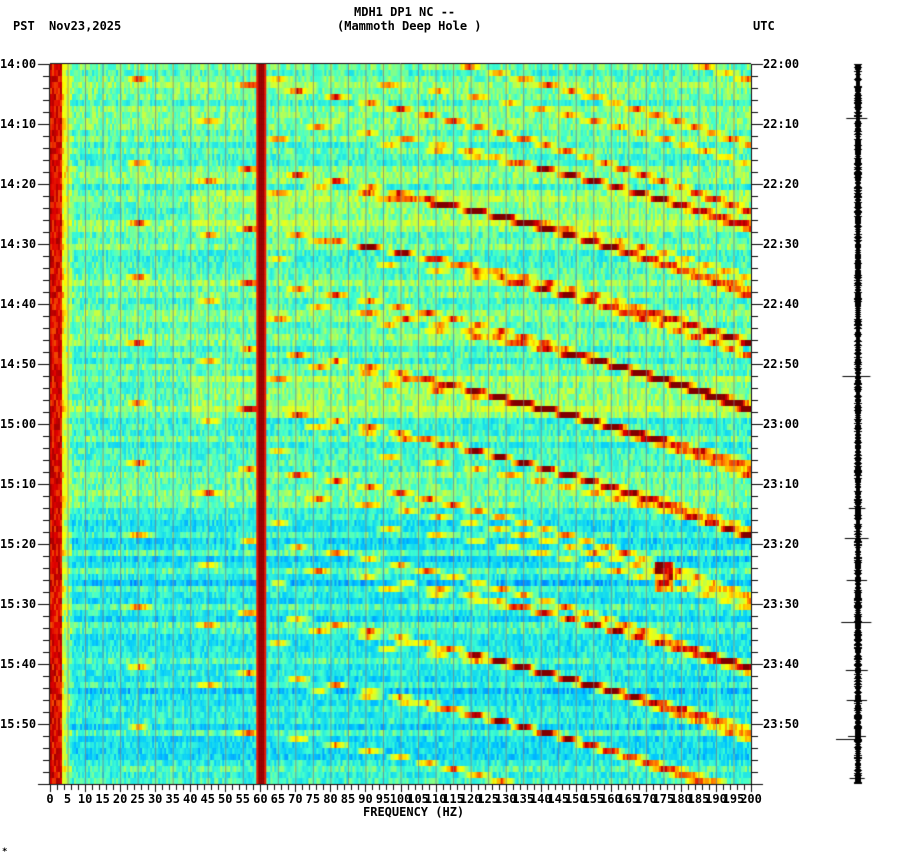 The image size is (902, 864). What do you see at coordinates (646, 799) in the screenshot?
I see `x-tick-label: 170` at bounding box center [646, 799].